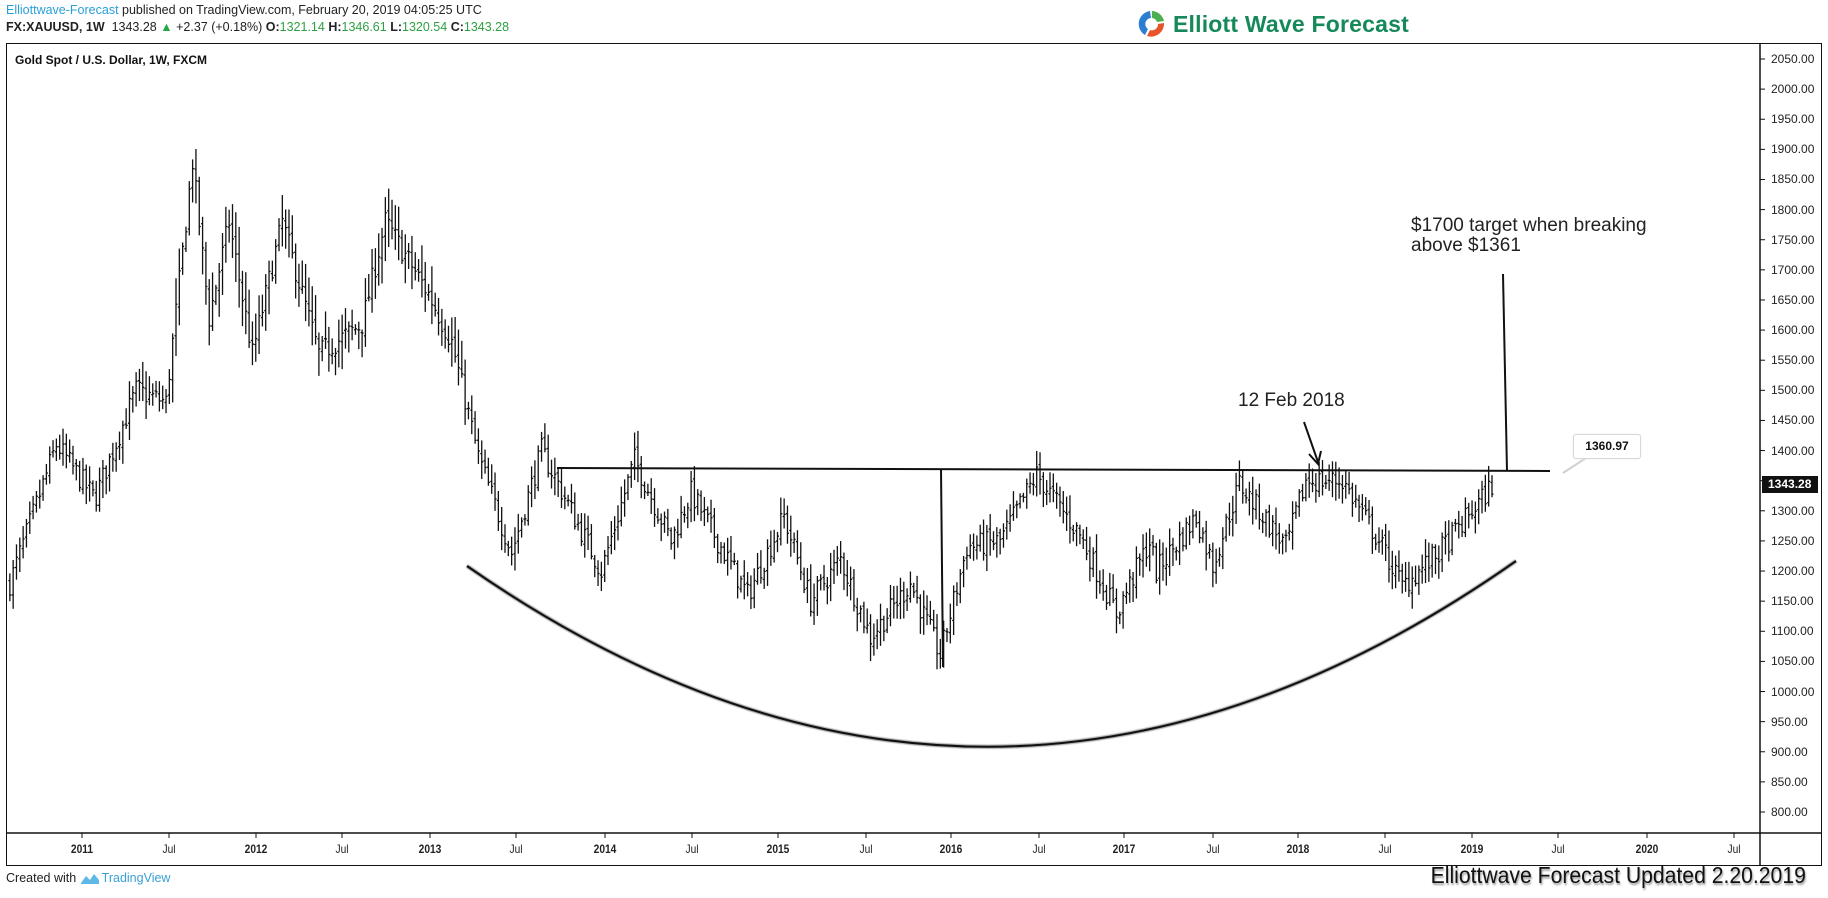  I want to click on y-tick-label: 1700.00, so click(1793, 269).